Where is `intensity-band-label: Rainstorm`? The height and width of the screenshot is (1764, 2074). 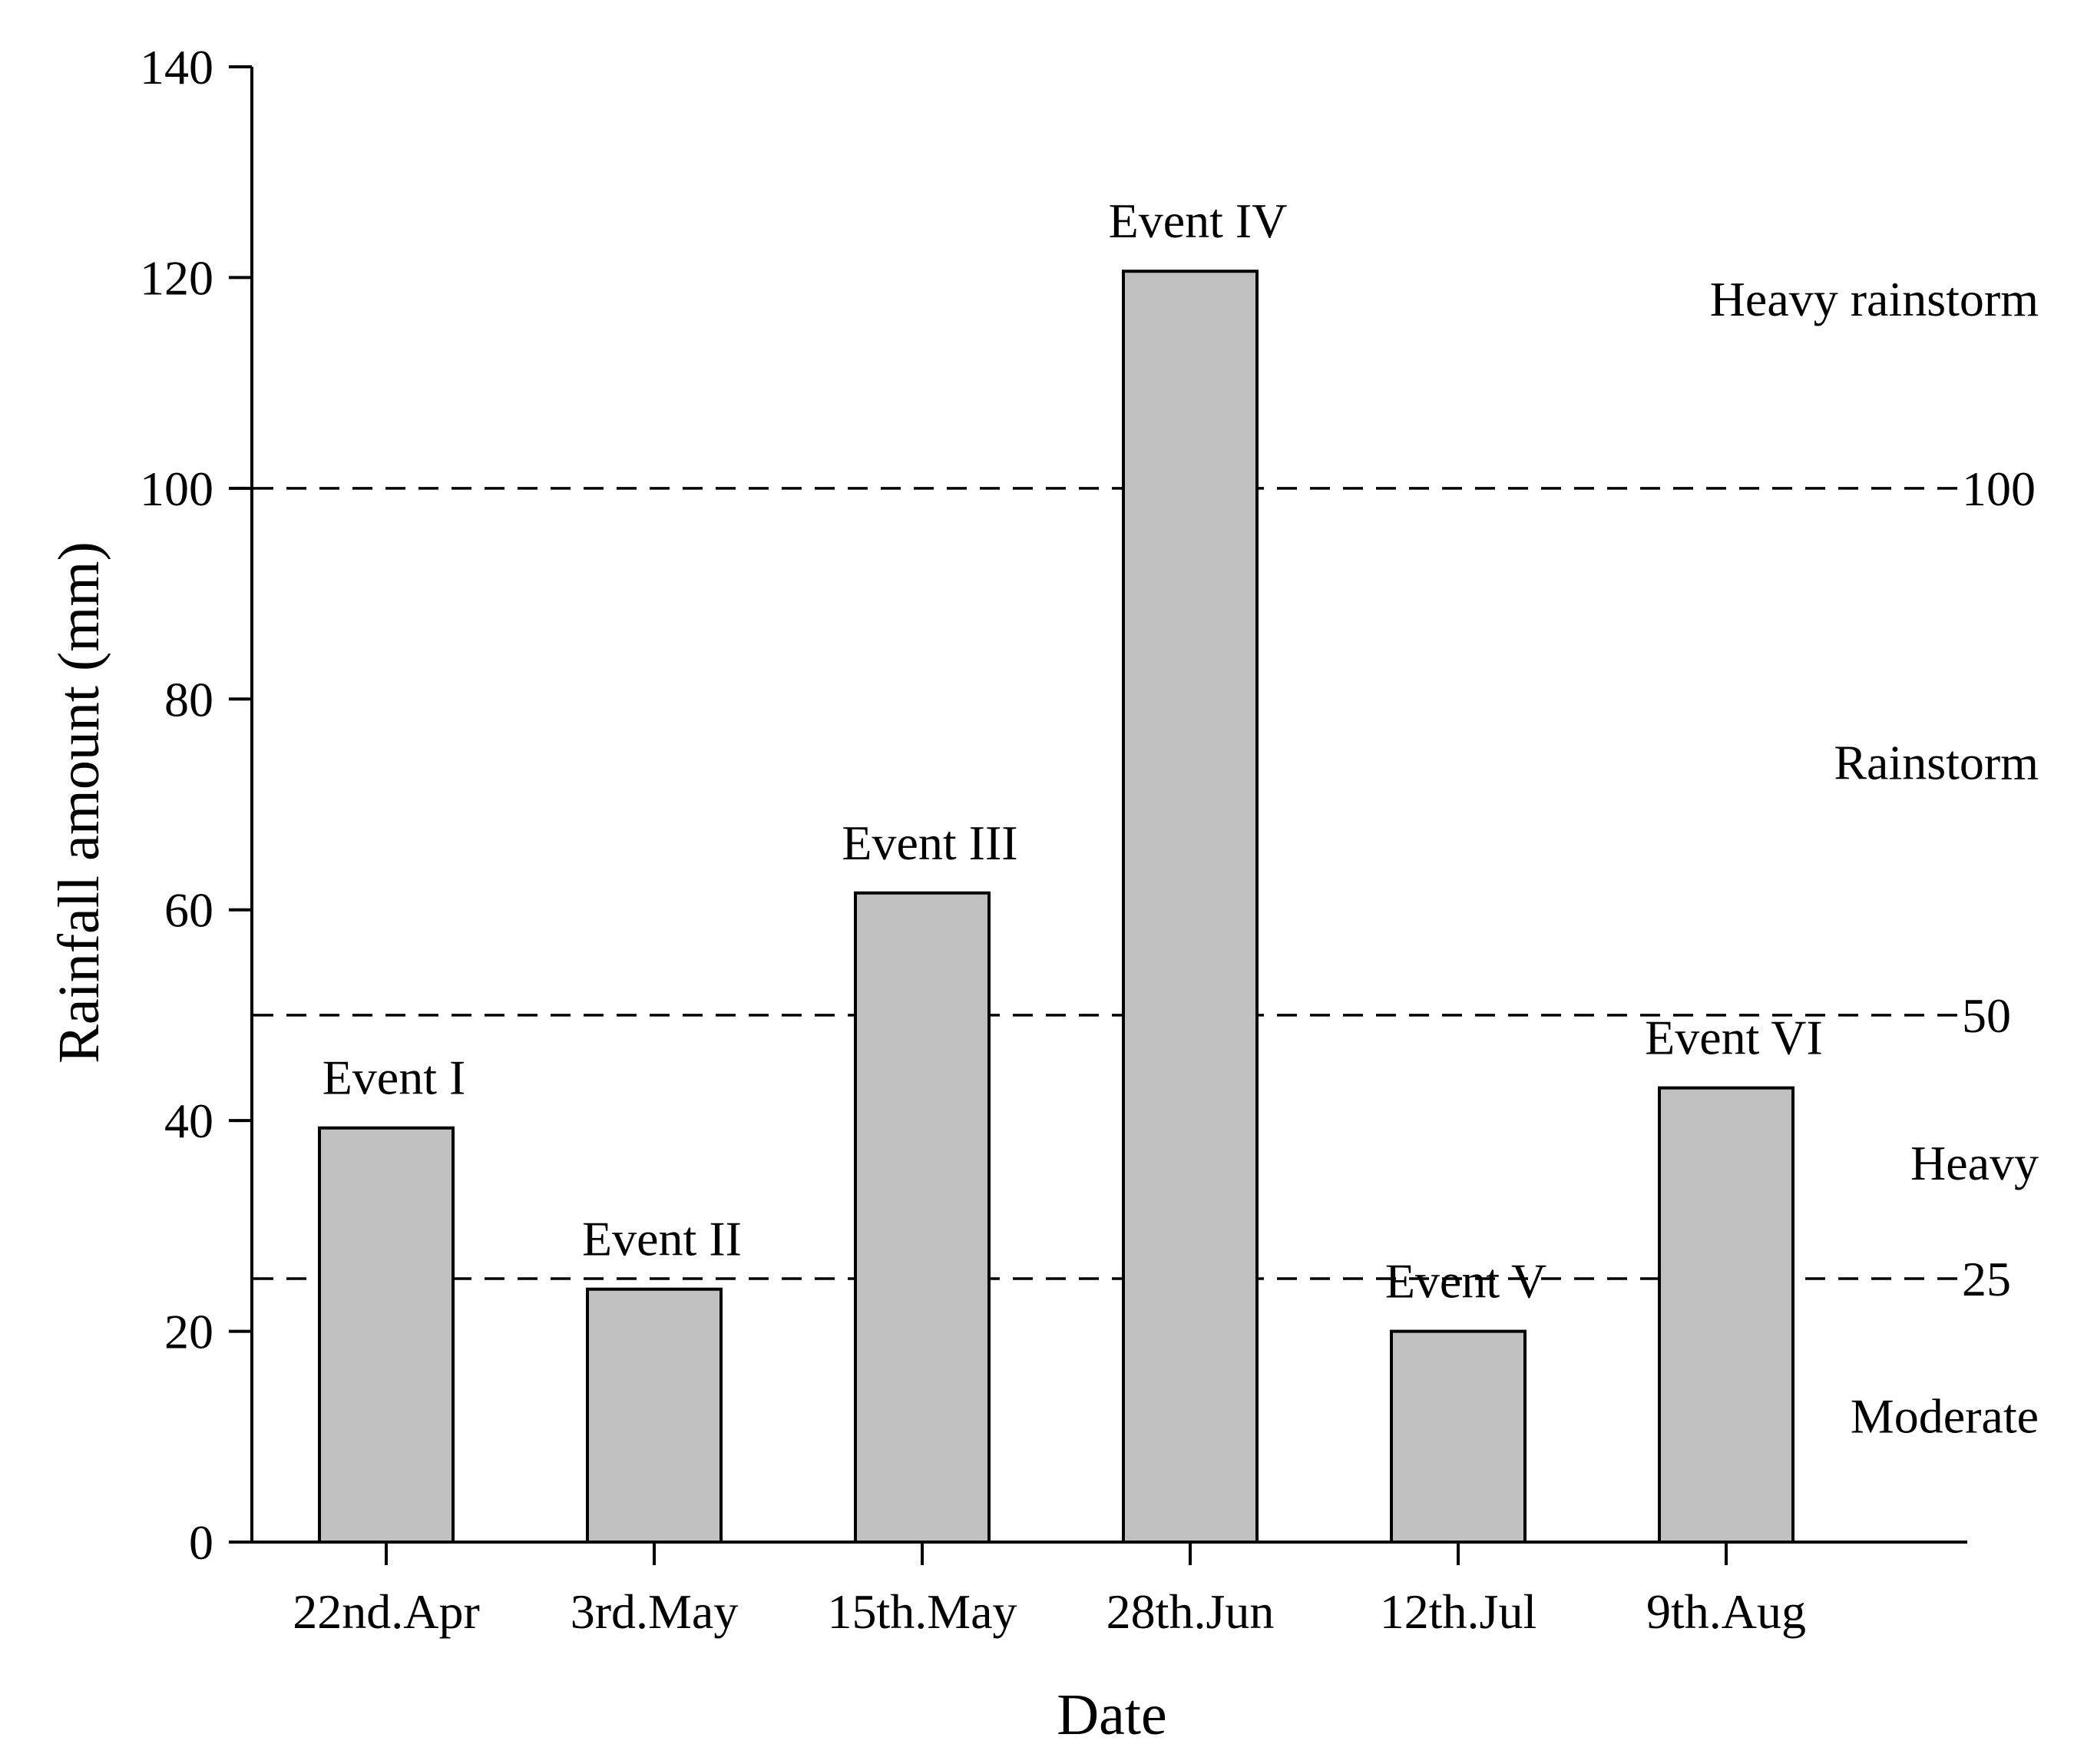 intensity-band-label: Rainstorm is located at coordinates (1936, 763).